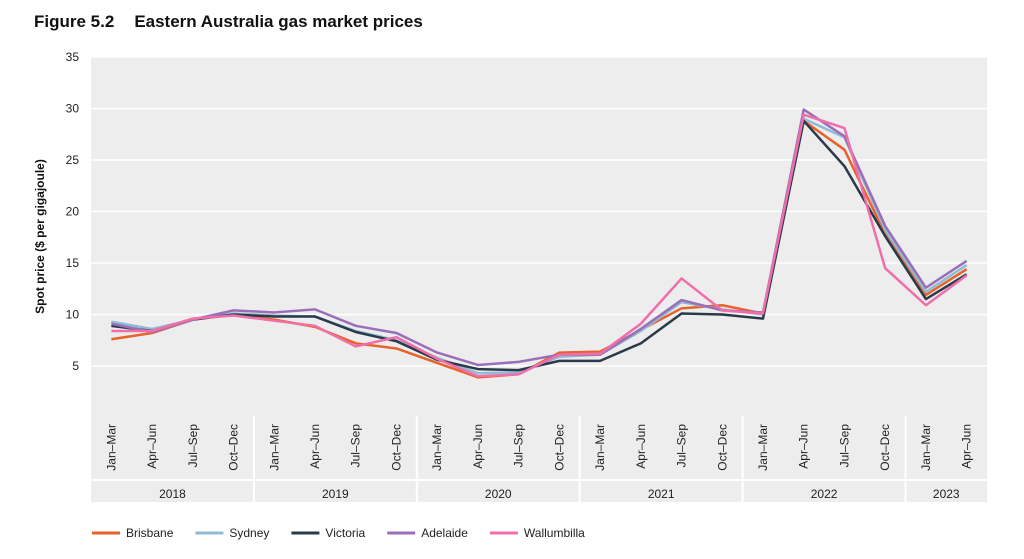 This screenshot has height=559, width=1024. Describe the element at coordinates (946, 494) in the screenshot. I see `year-label: 2023` at that location.